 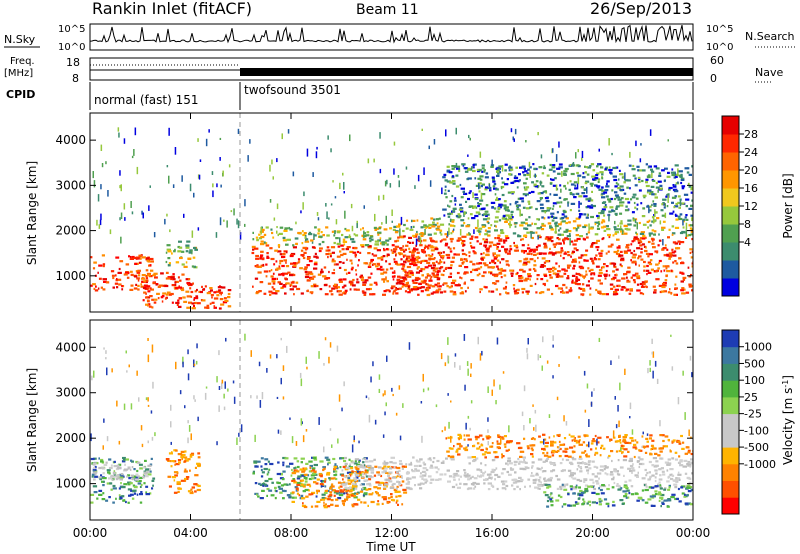 What do you see at coordinates (70, 185) in the screenshot?
I see `y-tick-label: 3000` at bounding box center [70, 185].